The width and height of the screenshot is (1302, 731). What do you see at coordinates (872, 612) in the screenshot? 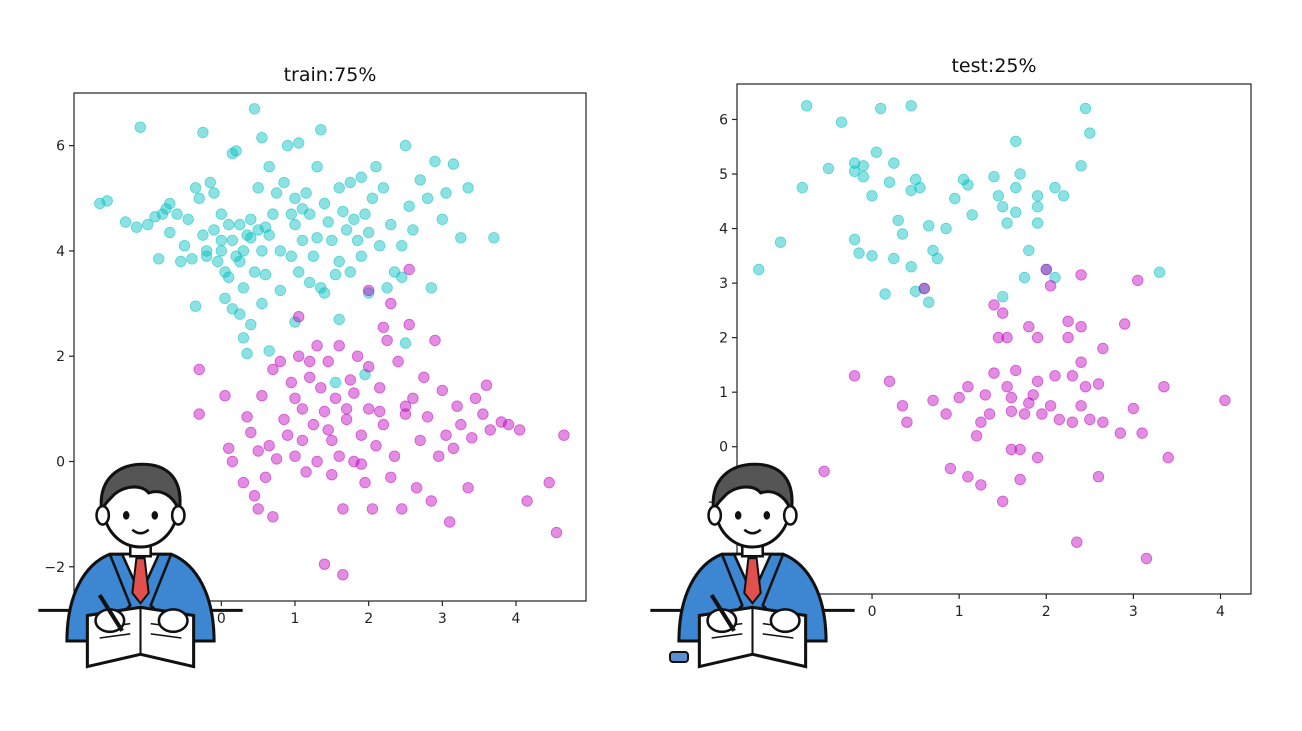
I see `x-tick-label: 0` at bounding box center [872, 612].